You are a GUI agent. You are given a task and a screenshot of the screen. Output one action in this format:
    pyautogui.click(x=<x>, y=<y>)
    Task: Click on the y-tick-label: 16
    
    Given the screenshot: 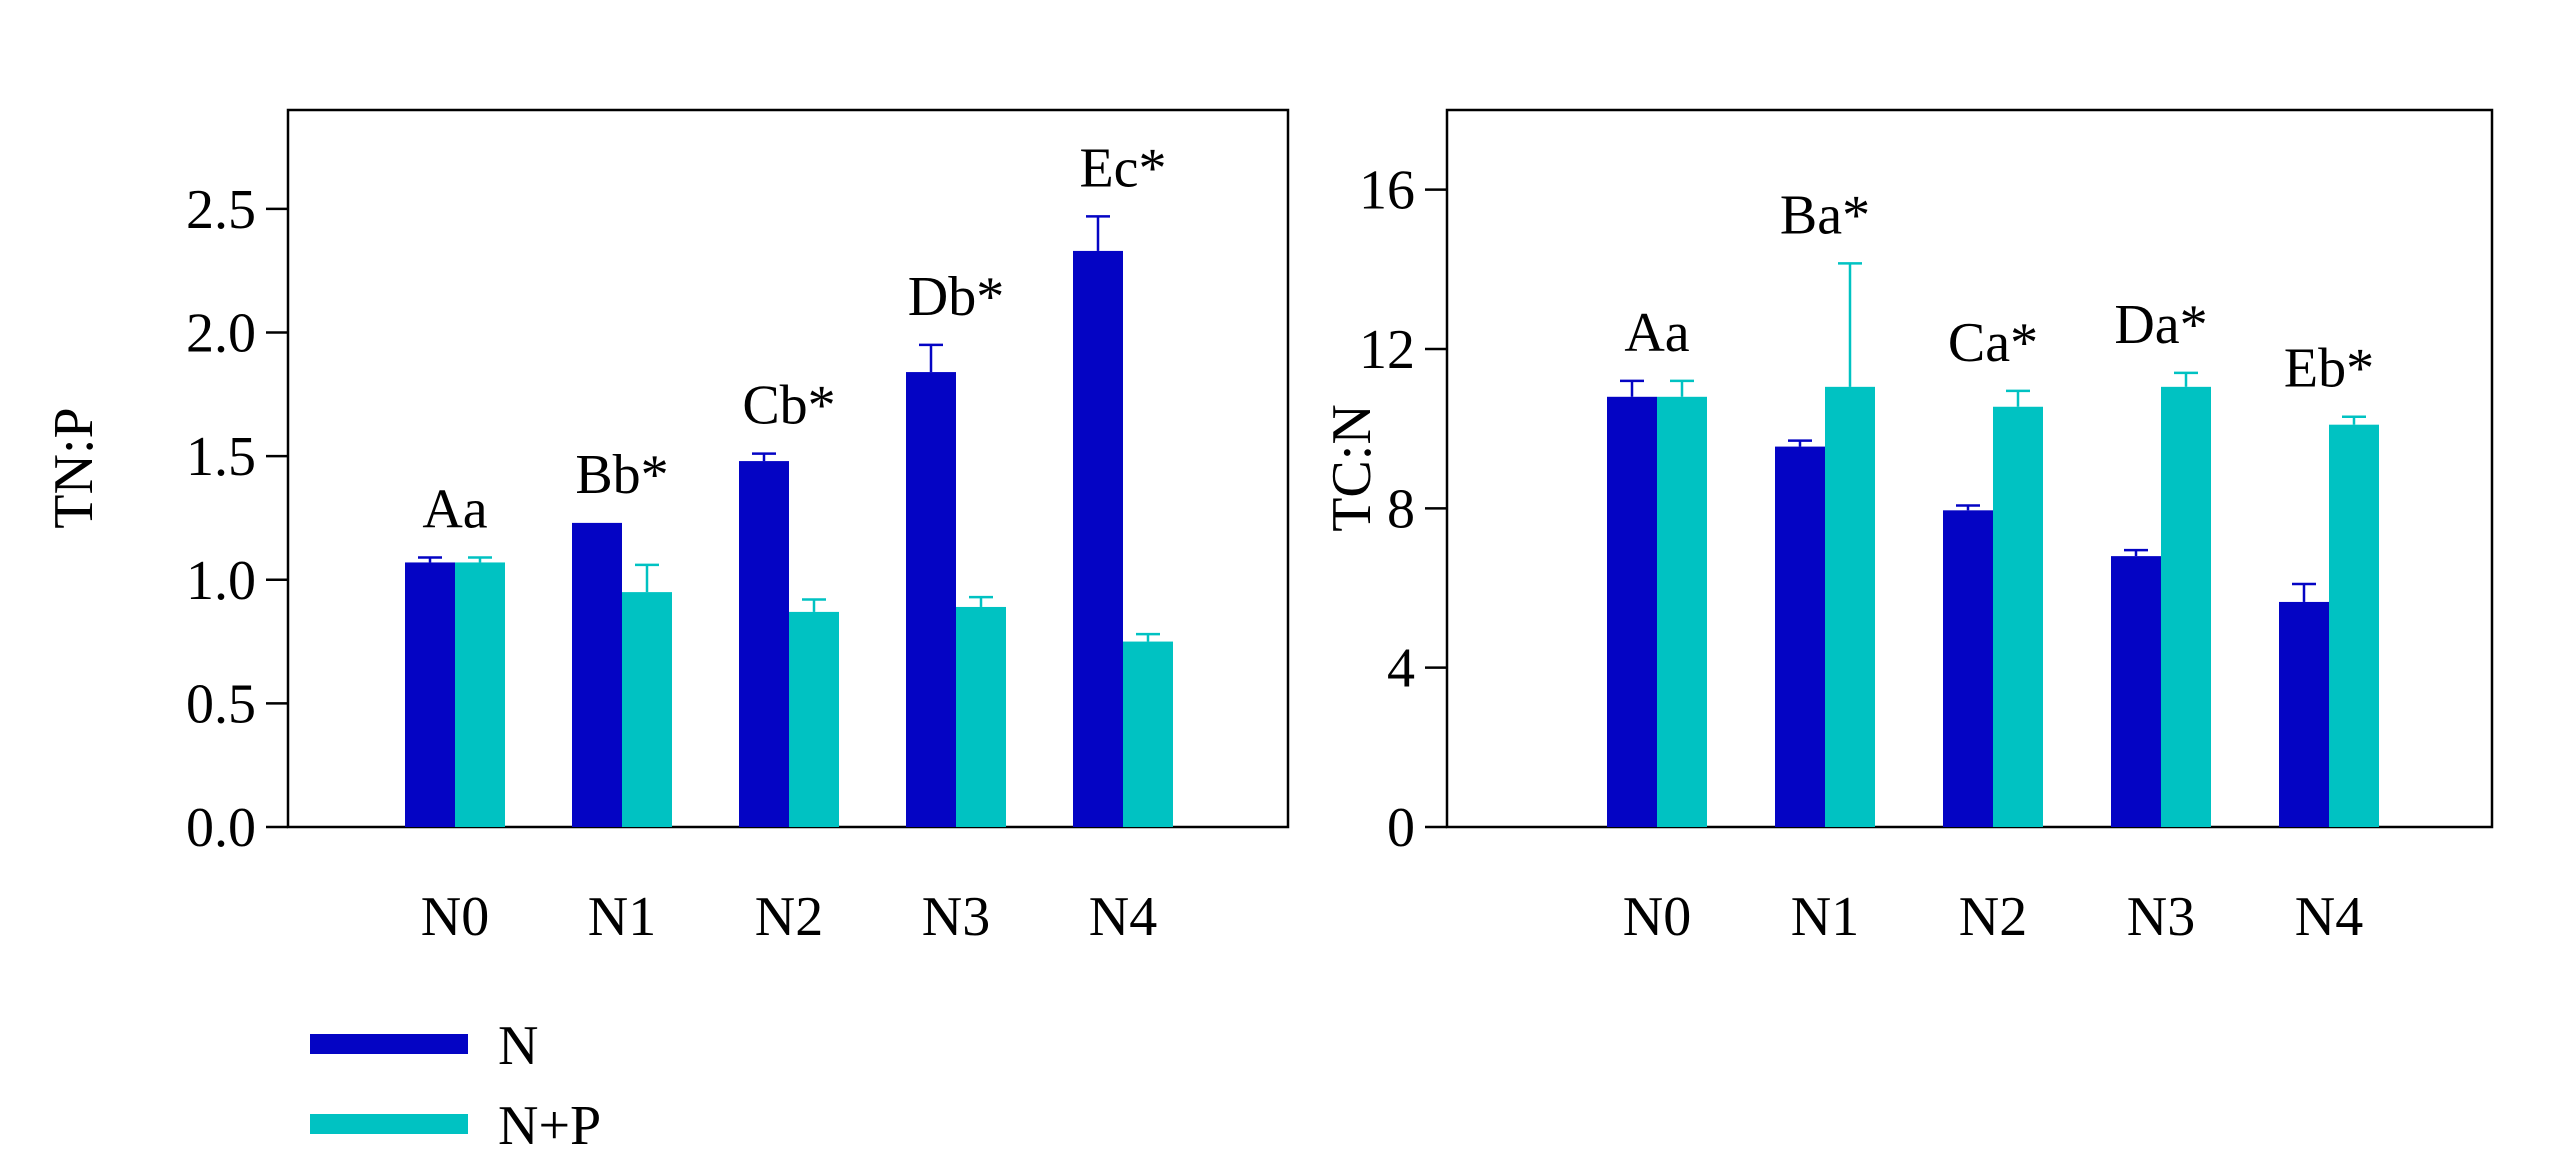 What is the action you would take?
    pyautogui.click(x=1387, y=191)
    